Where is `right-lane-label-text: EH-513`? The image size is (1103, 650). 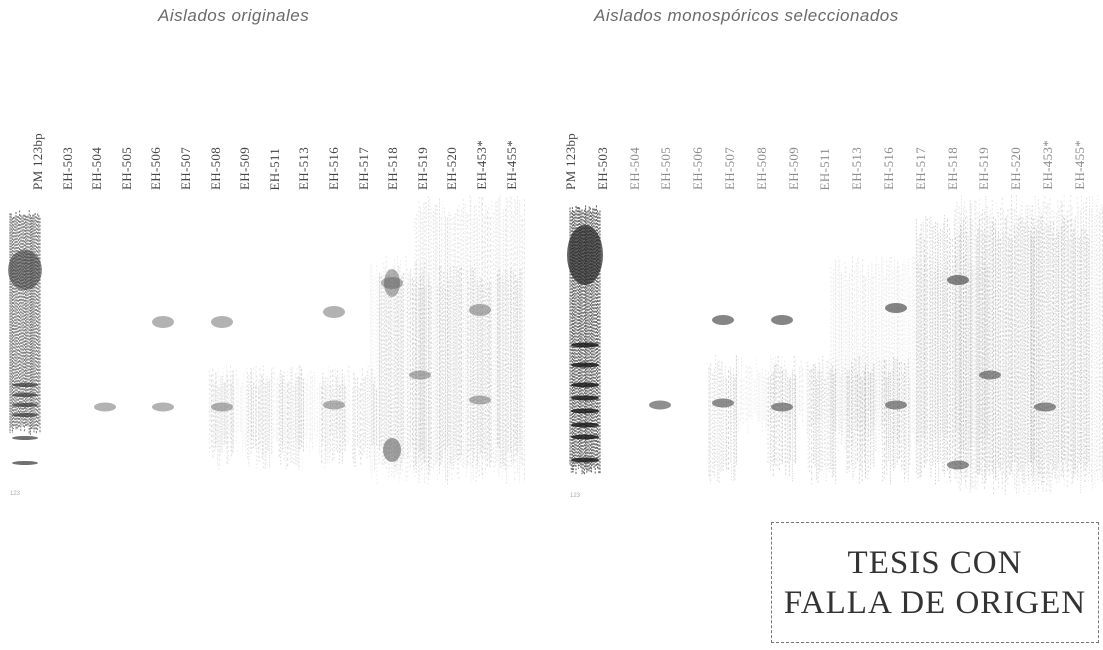
right-lane-label-text: EH-513 is located at coordinates (857, 168).